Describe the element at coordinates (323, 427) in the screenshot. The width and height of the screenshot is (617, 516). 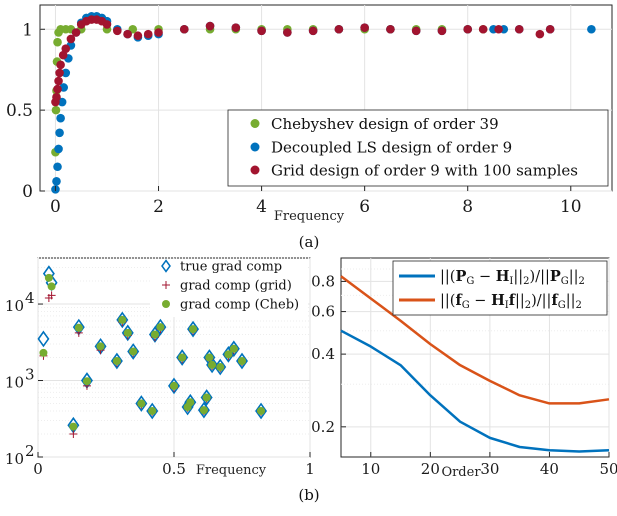
I see `panel-b-right-ytick-label: 0.2` at that location.